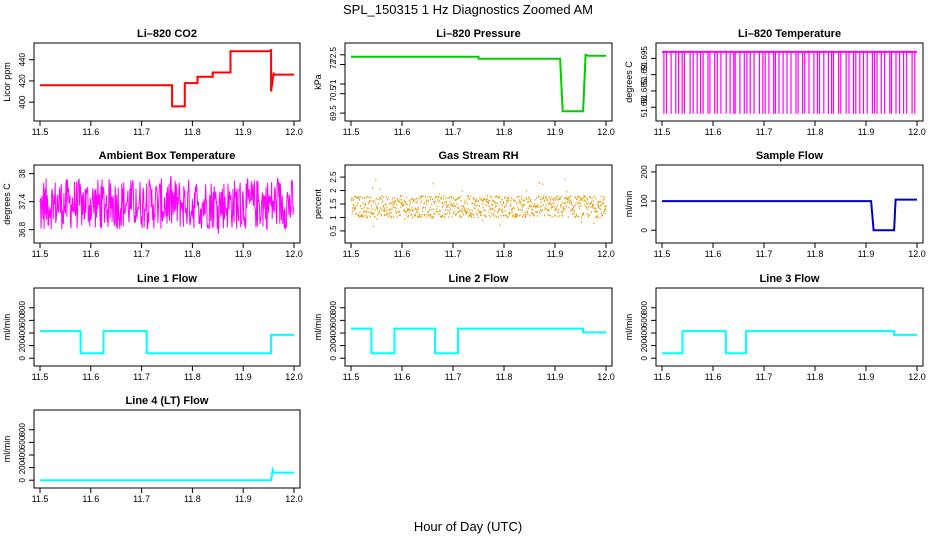  I want to click on panel-title: Line 3 Flow, so click(790, 279).